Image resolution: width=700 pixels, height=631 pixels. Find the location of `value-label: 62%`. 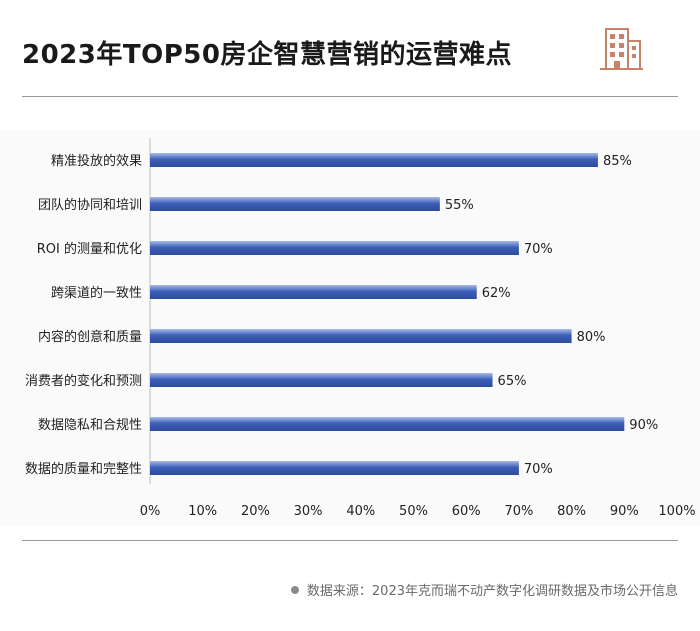

value-label: 62% is located at coordinates (496, 293).